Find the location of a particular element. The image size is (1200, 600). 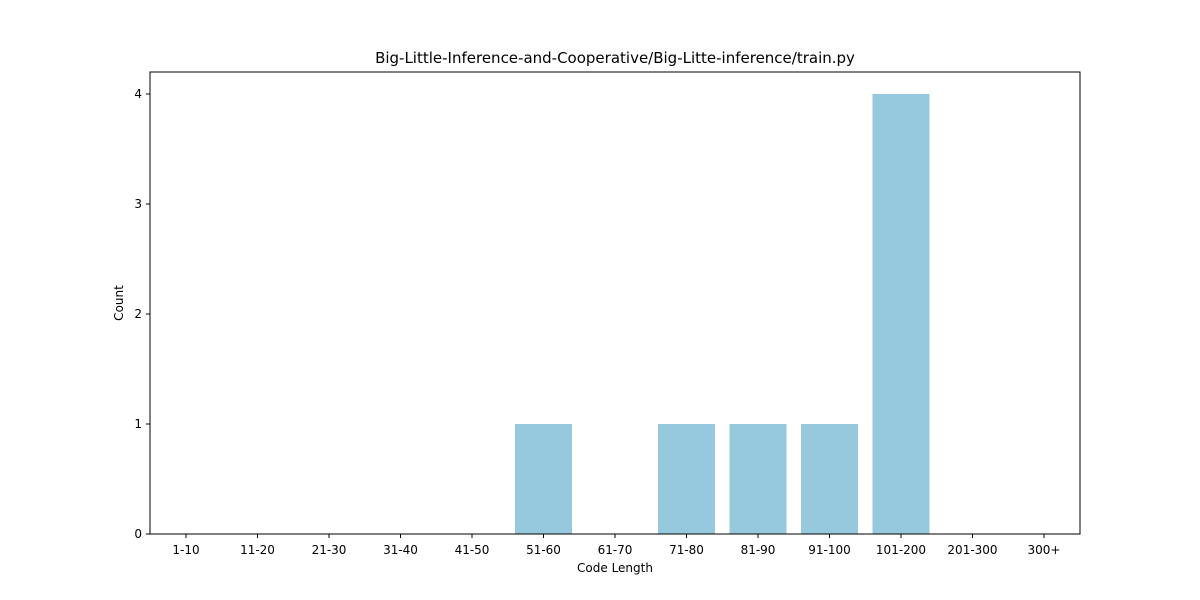

y-tick-label: 4 is located at coordinates (138, 94).